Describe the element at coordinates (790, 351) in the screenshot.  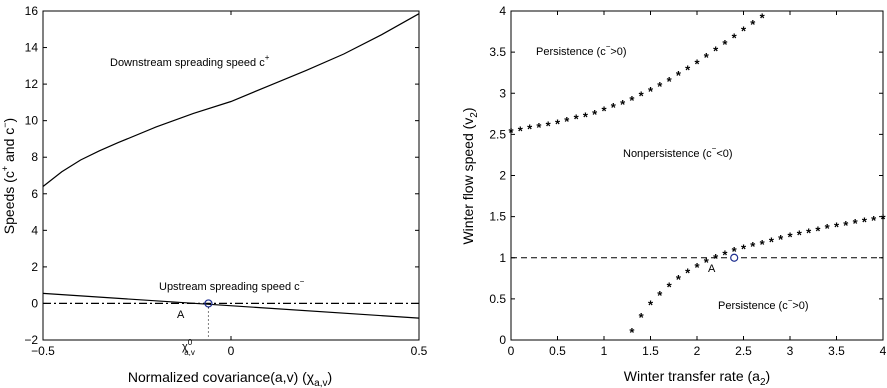
I see `right-x-tick-label: 3` at that location.